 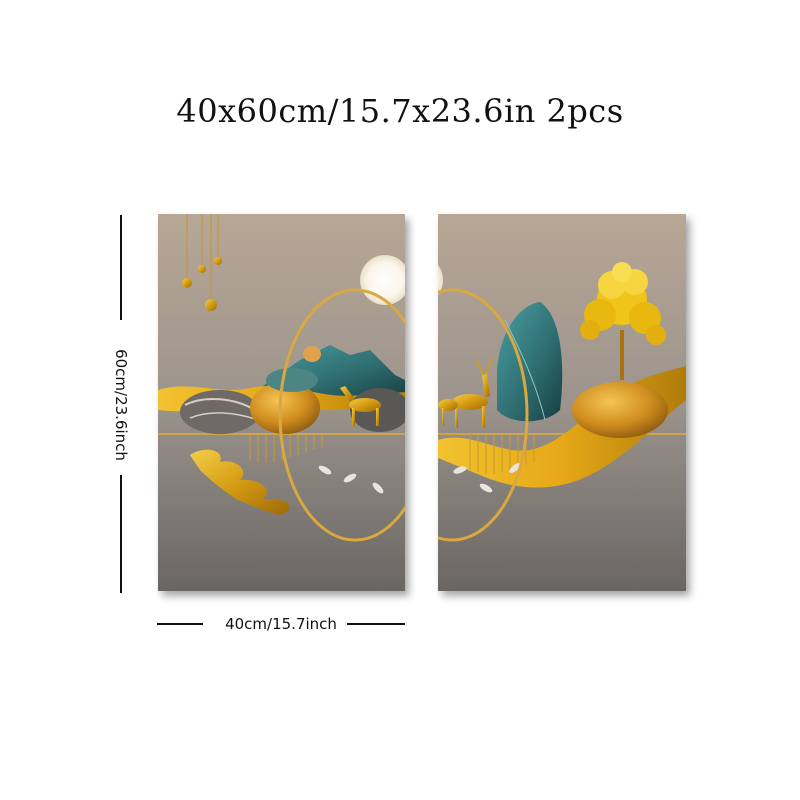 I want to click on silver-fish-right, so click(x=487, y=477).